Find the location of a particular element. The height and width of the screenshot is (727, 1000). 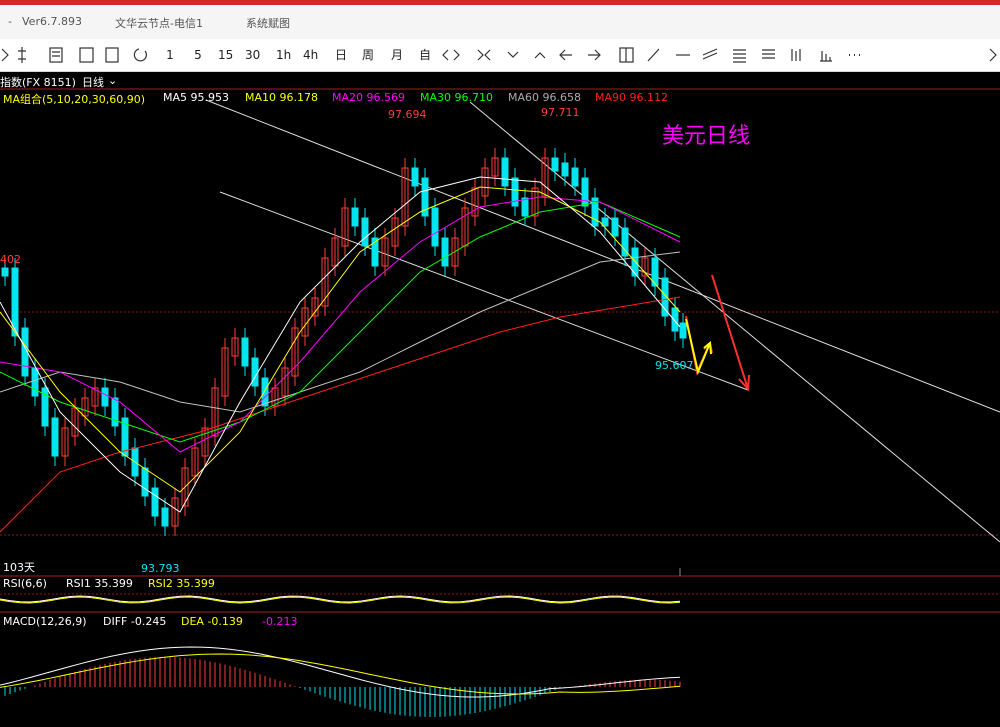

refresh-icon is located at coordinates (140, 55).